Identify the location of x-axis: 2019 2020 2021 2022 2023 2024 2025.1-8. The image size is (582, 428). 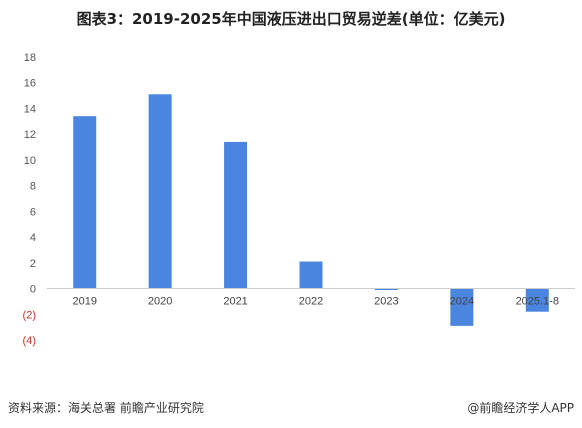
(315, 302).